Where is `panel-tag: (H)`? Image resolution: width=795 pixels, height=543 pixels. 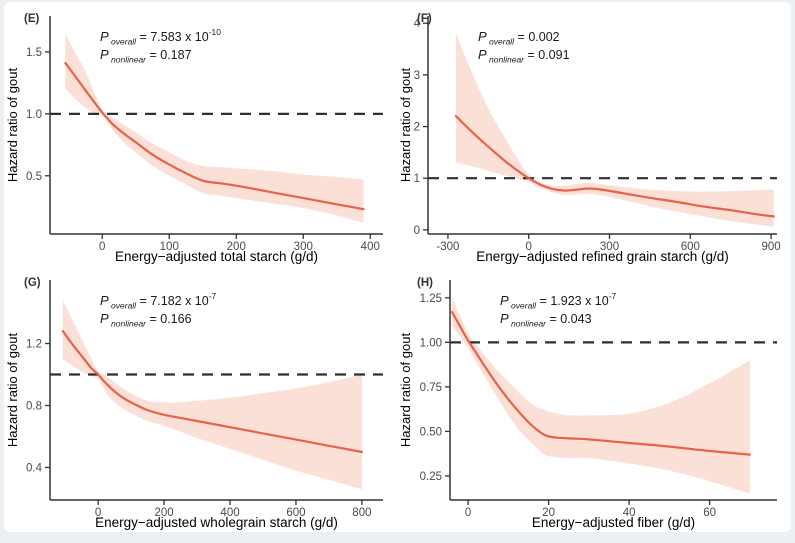
panel-tag: (H) is located at coordinates (425, 283).